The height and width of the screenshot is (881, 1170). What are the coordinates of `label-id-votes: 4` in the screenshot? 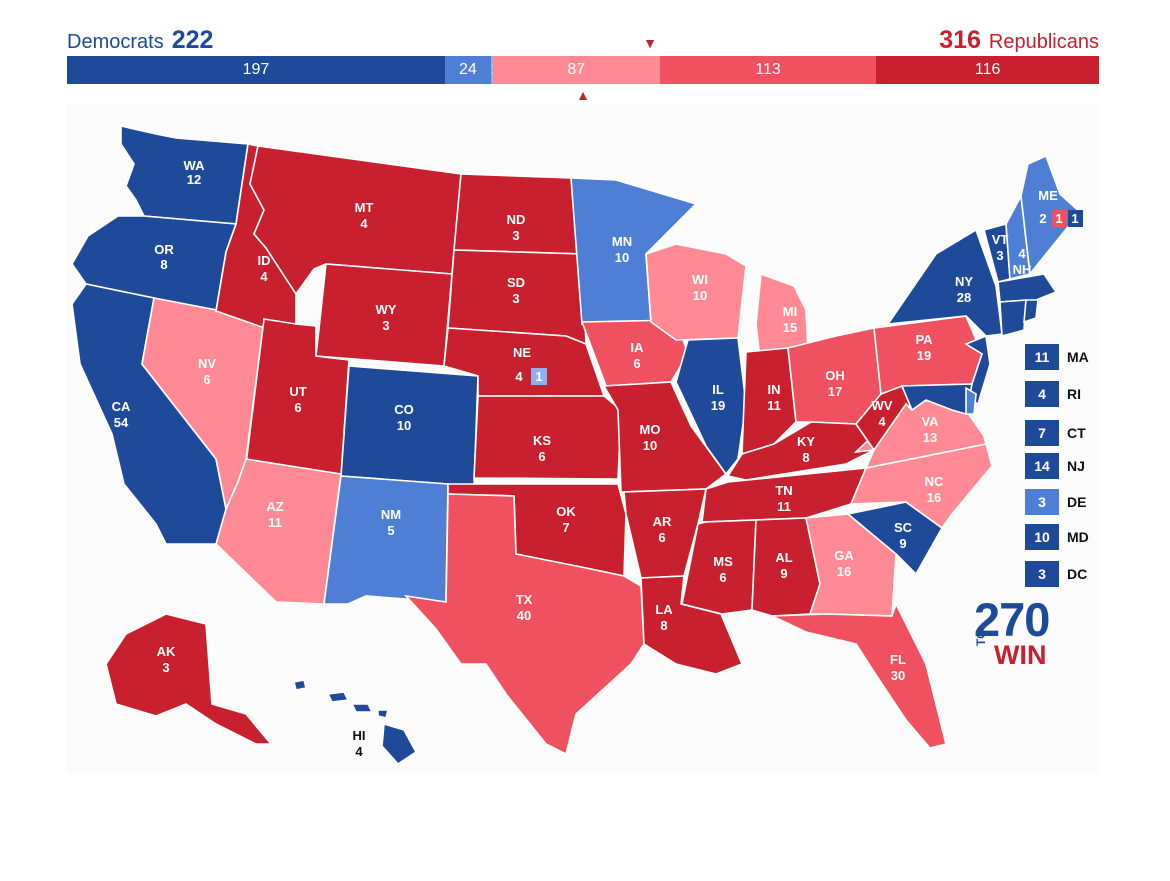 It's located at (264, 276).